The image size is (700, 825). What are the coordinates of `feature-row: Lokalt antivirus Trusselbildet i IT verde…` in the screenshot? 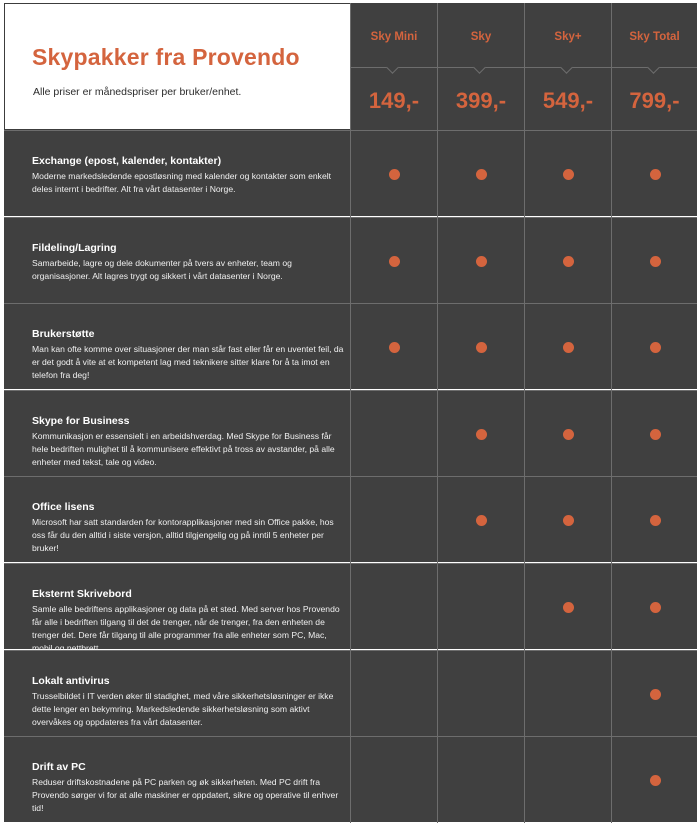 It's located at (350, 693).